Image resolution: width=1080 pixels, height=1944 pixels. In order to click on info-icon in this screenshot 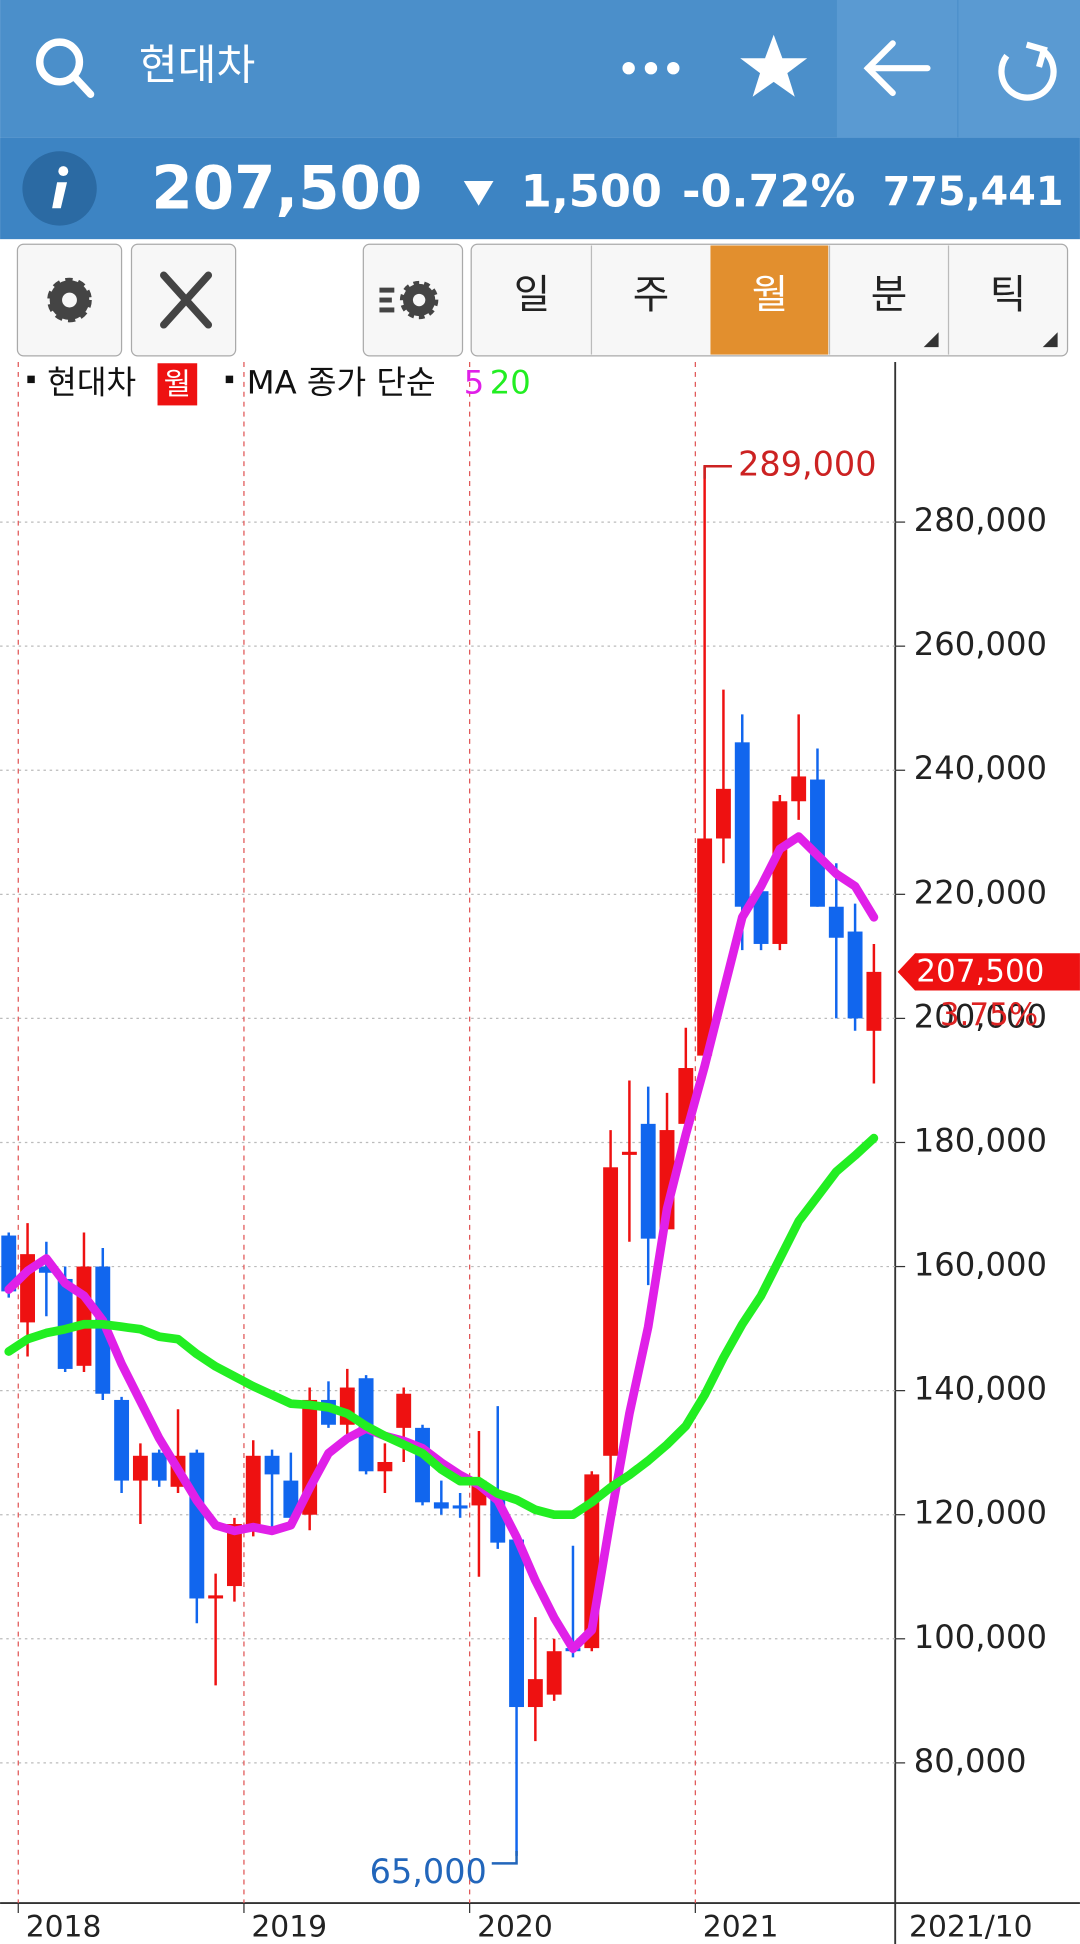, I will do `click(60, 187)`.